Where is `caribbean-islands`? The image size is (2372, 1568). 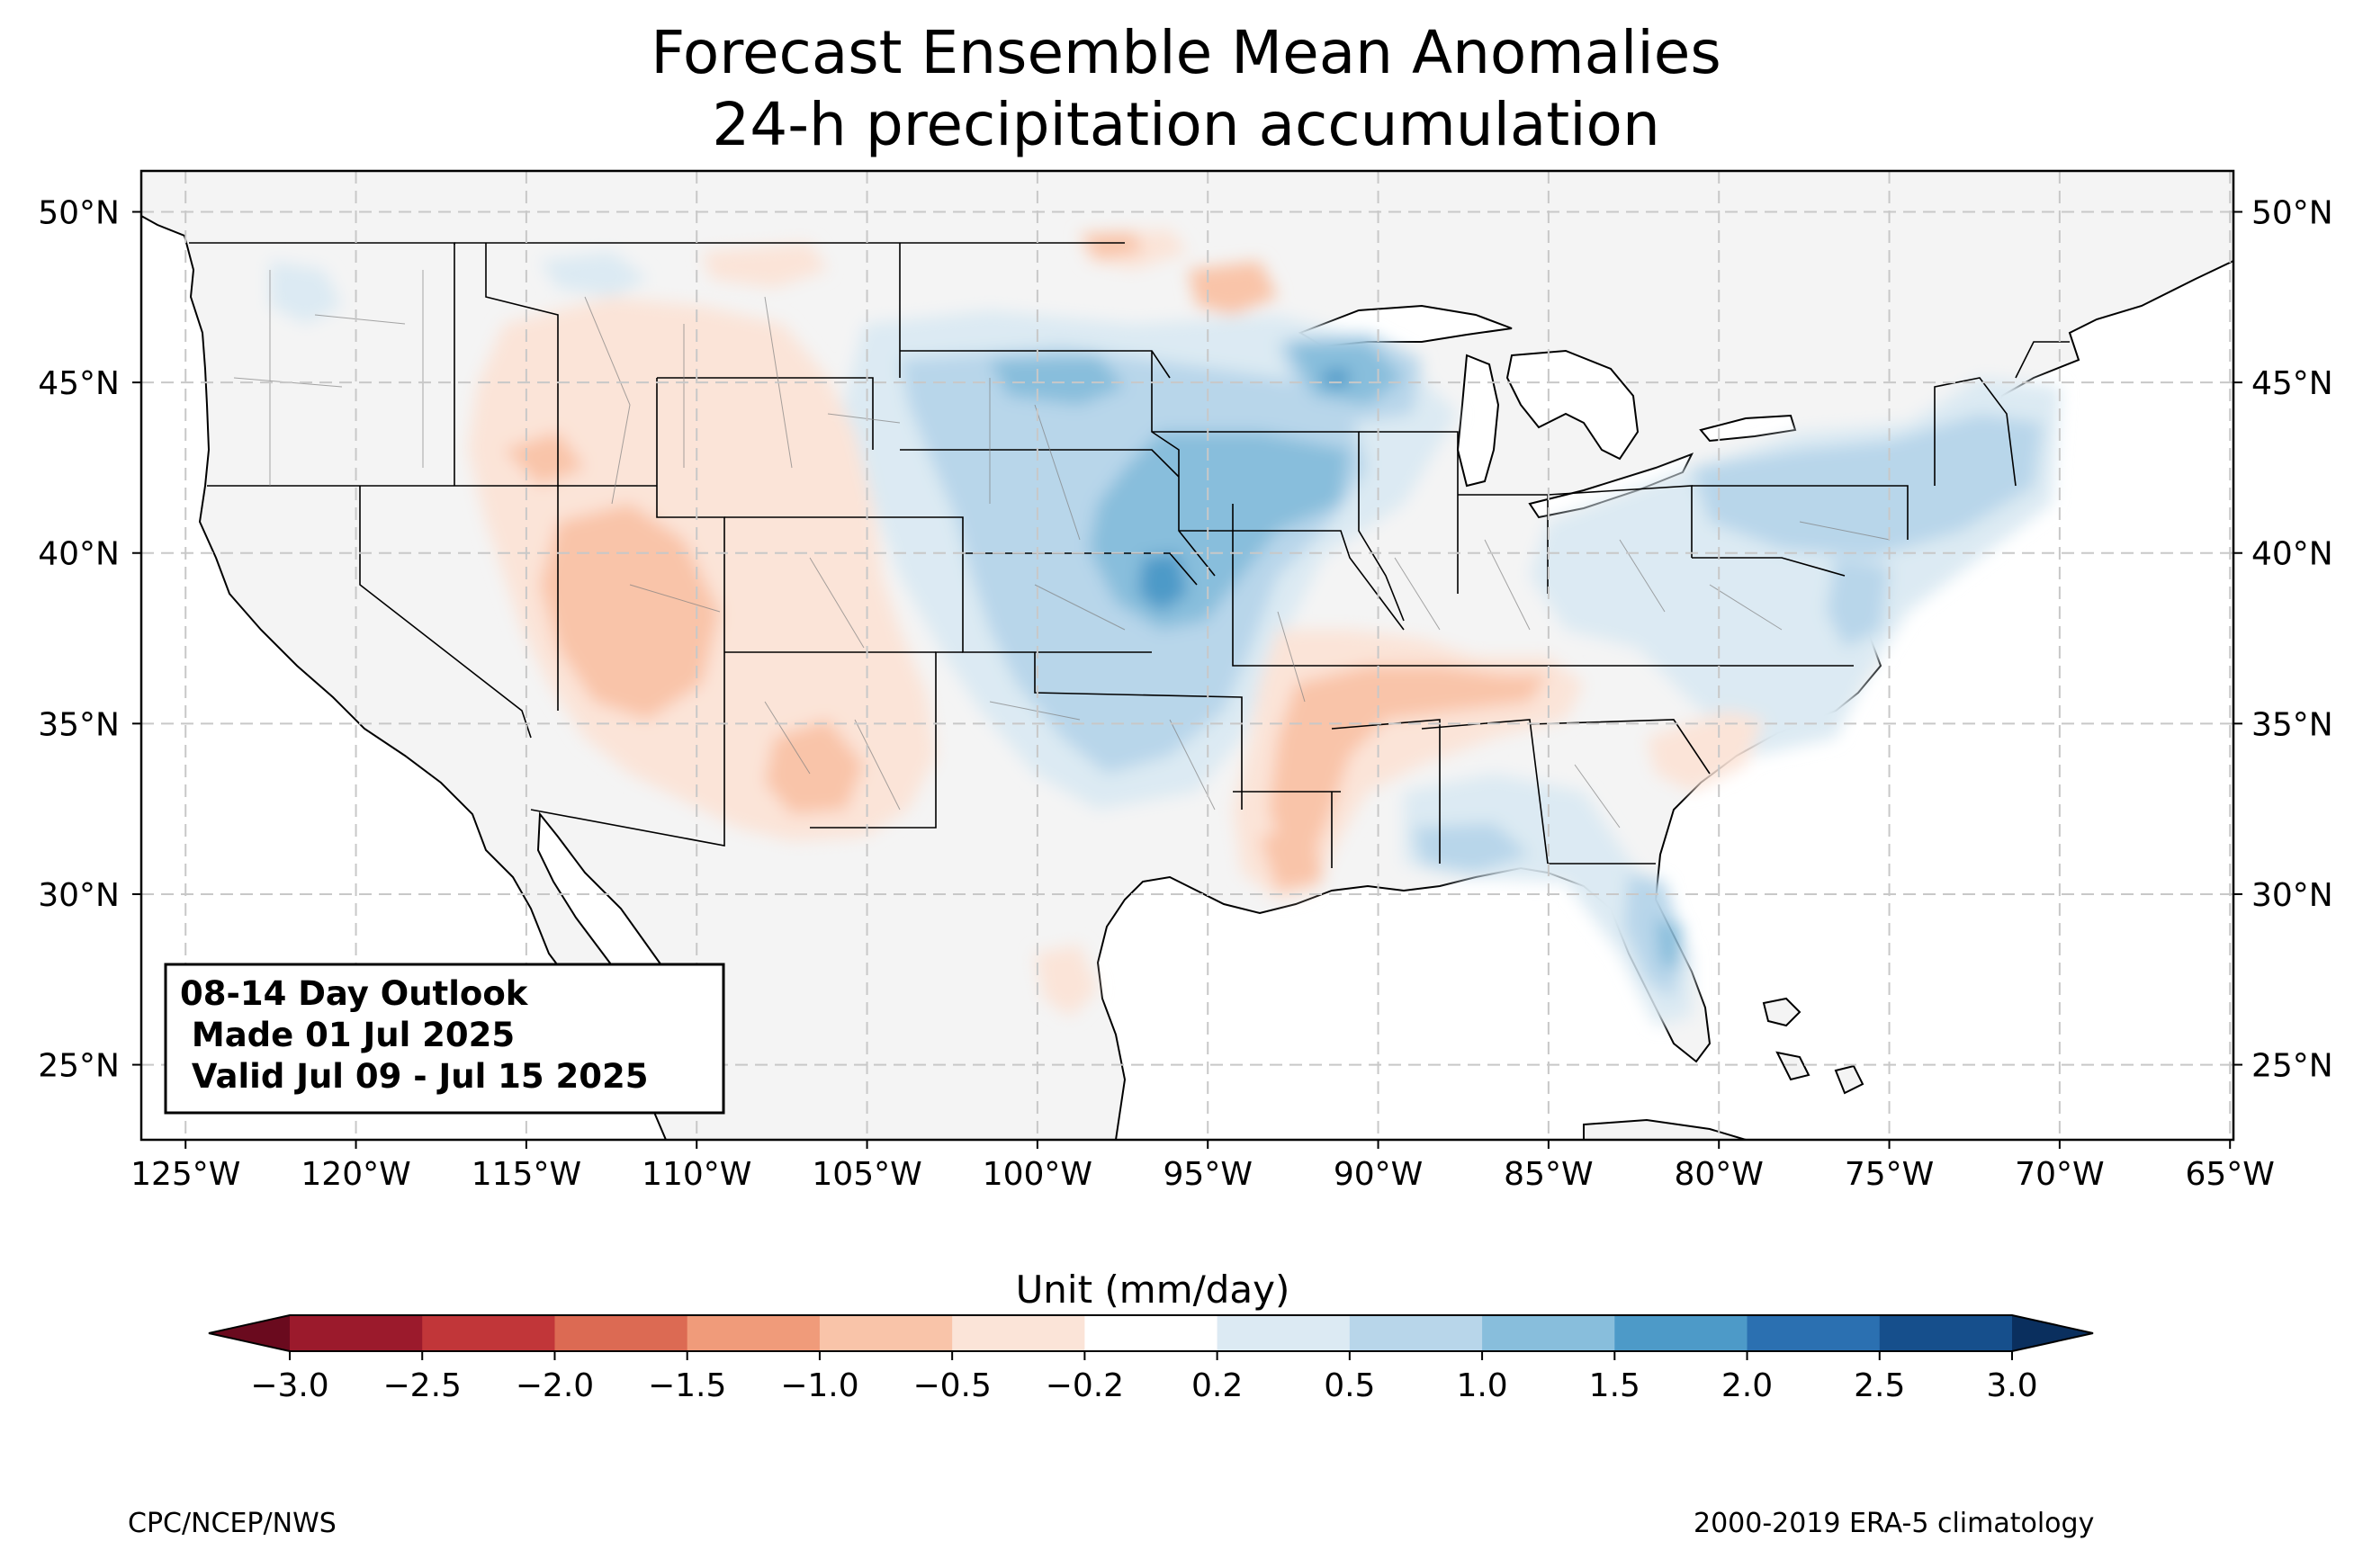 caribbean-islands is located at coordinates (1724, 1068).